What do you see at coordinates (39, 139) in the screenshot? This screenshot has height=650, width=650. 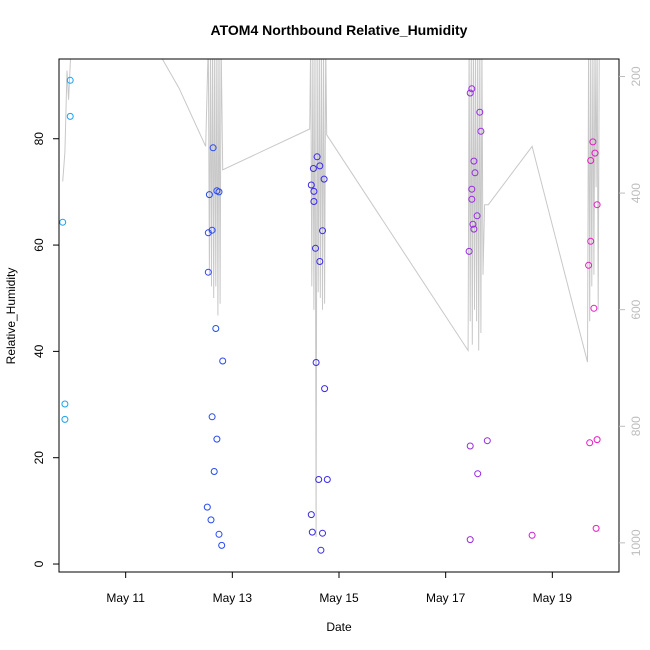 I see `y-tick-label: 80` at bounding box center [39, 139].